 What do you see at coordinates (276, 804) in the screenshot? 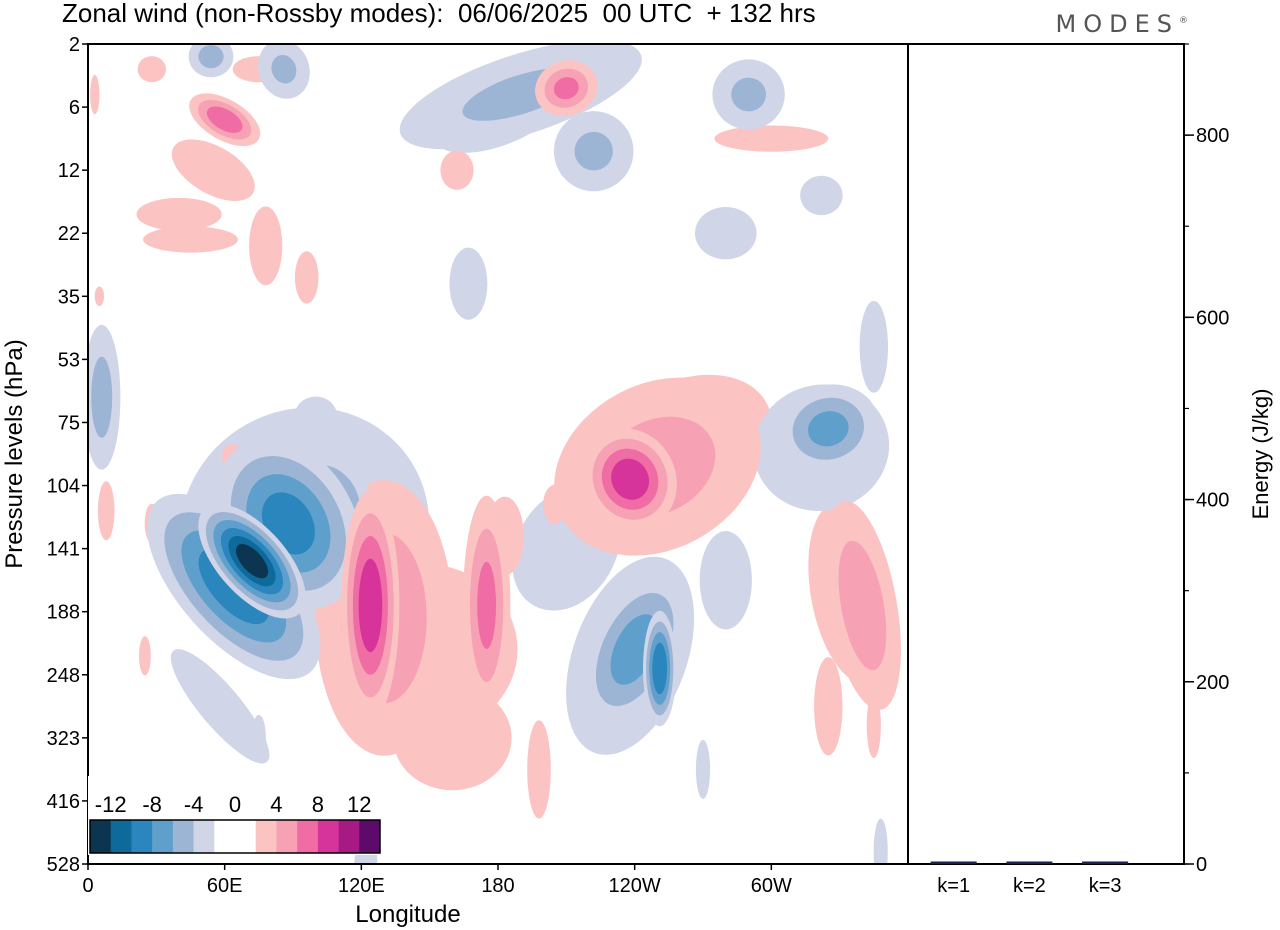
I see `colorbar-tick-label: 4` at bounding box center [276, 804].